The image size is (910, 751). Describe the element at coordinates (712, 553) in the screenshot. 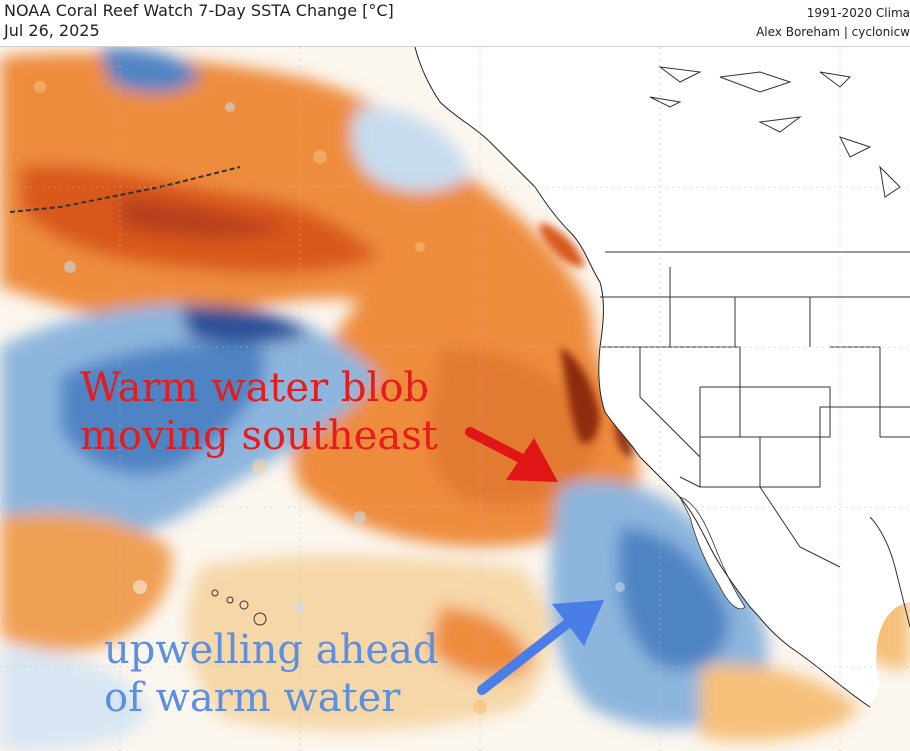

I see `baja-peninsula` at that location.